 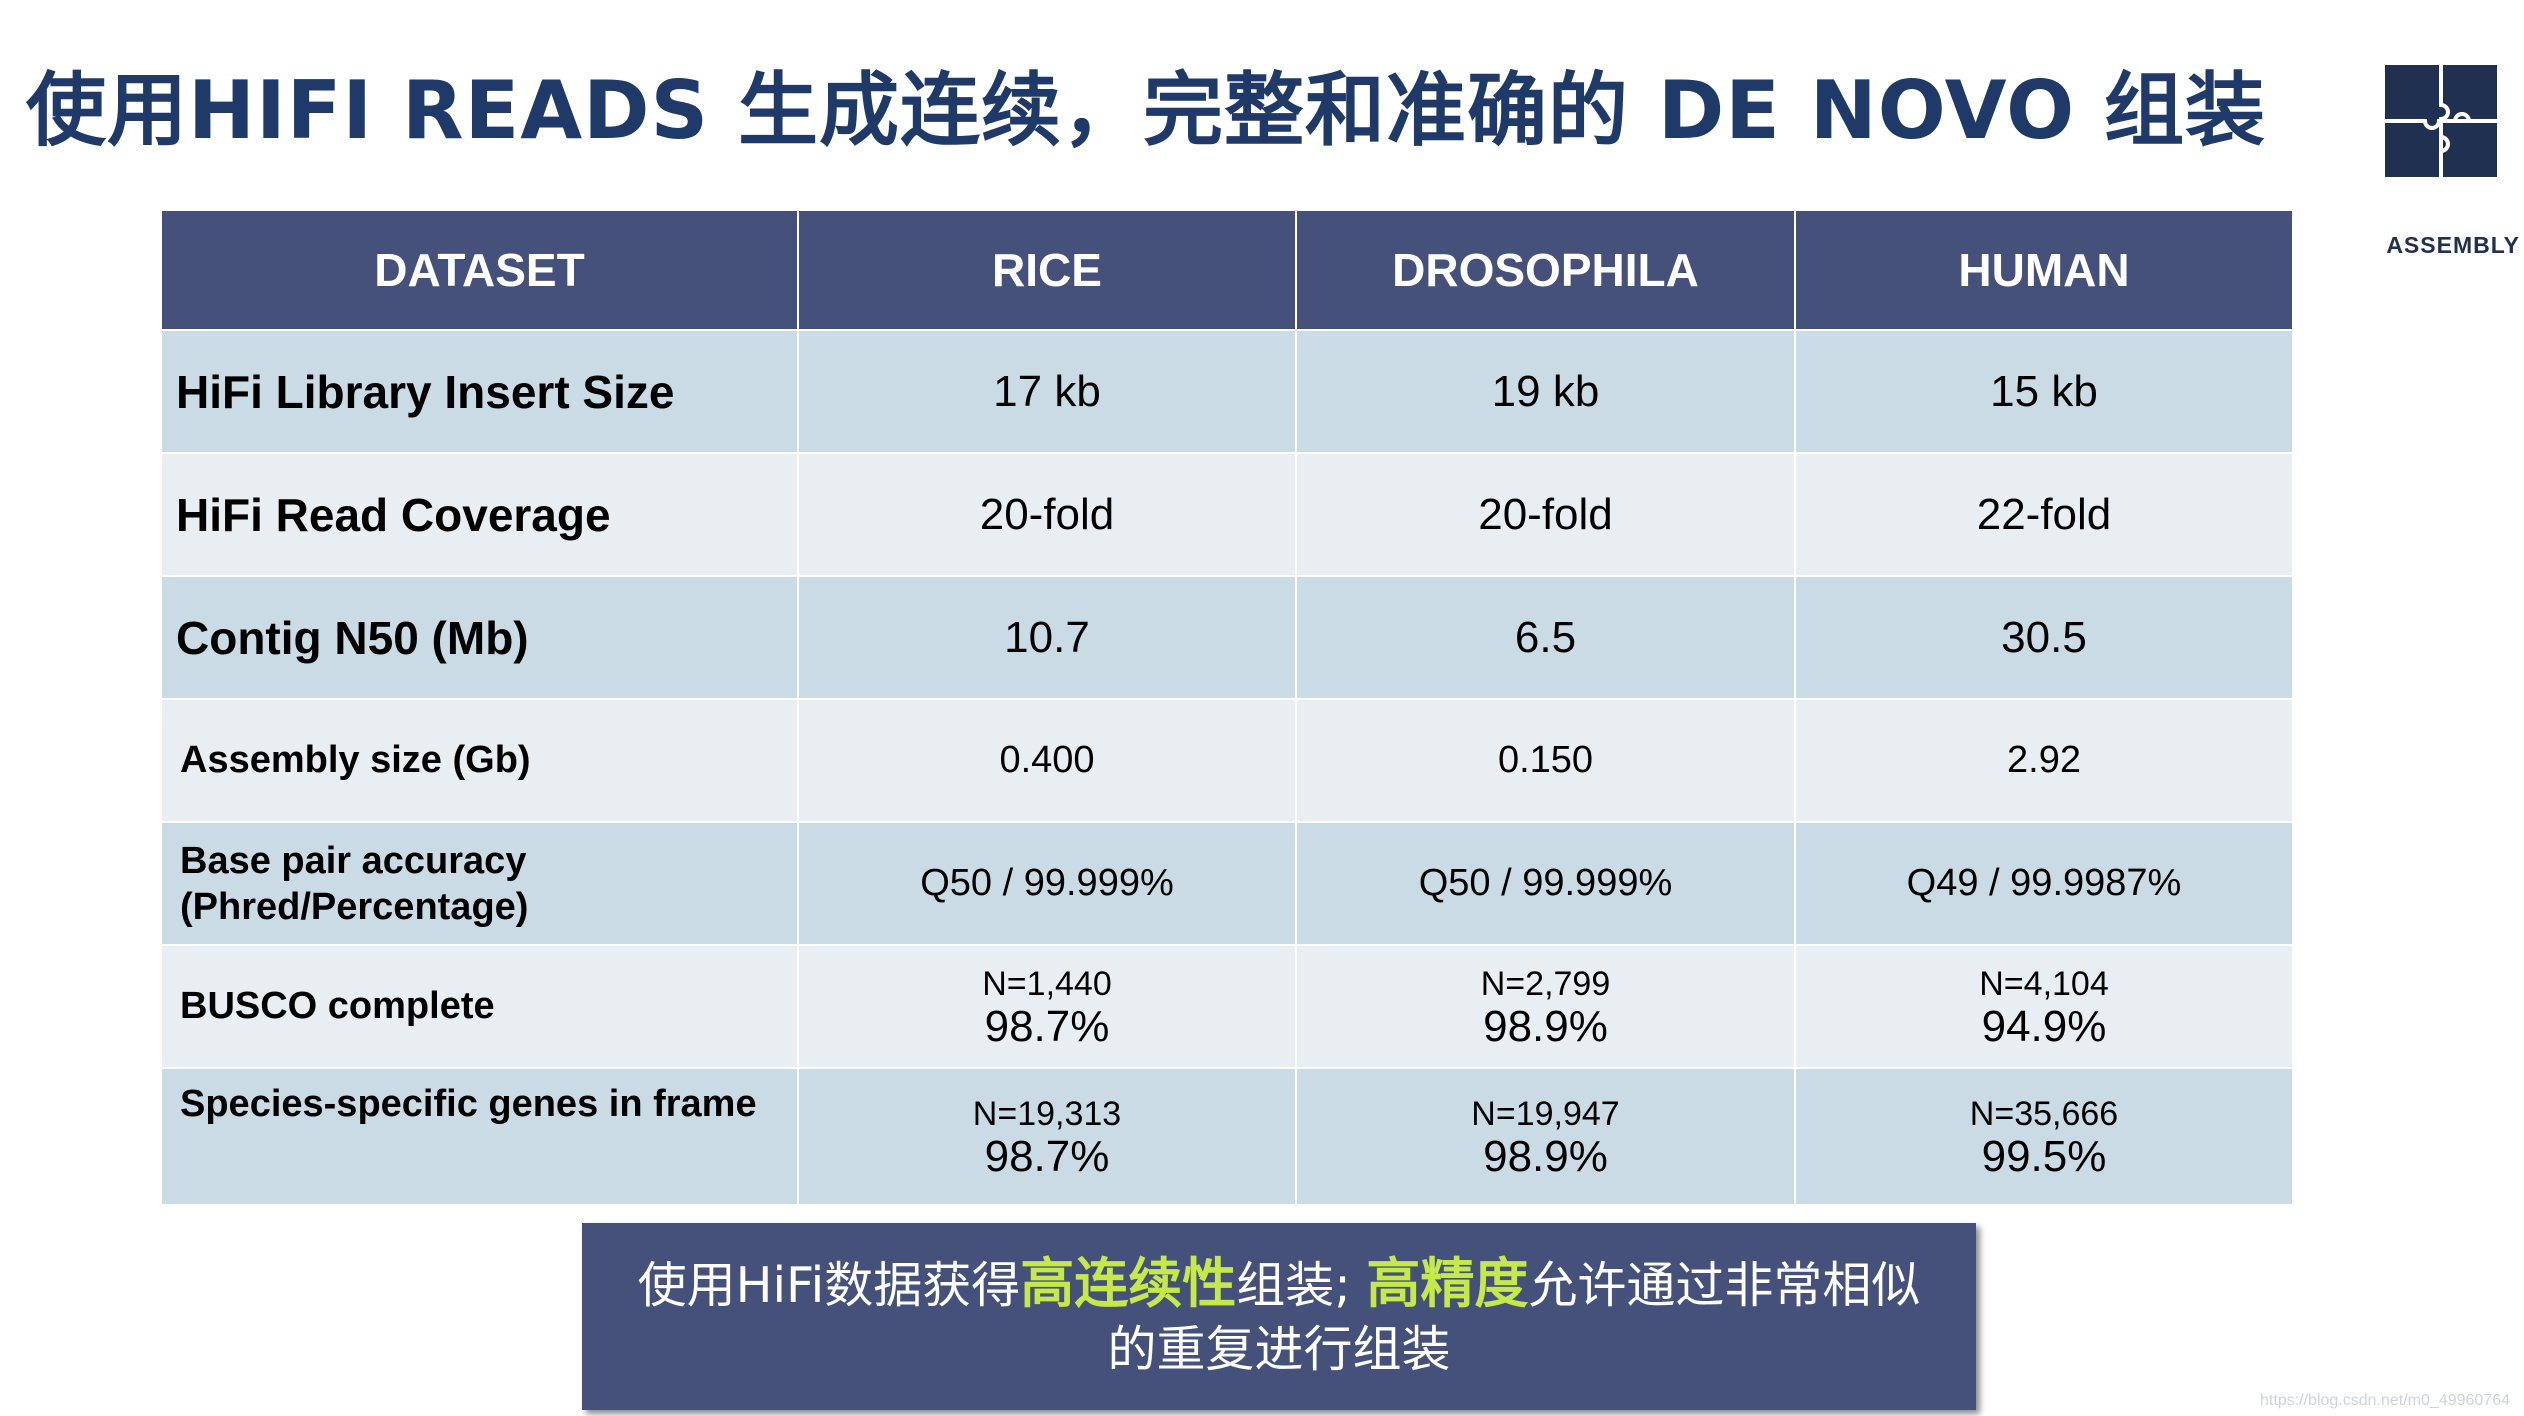 I want to click on watermark: https://blog.csdn.net/m0_49960764, so click(x=2385, y=1400).